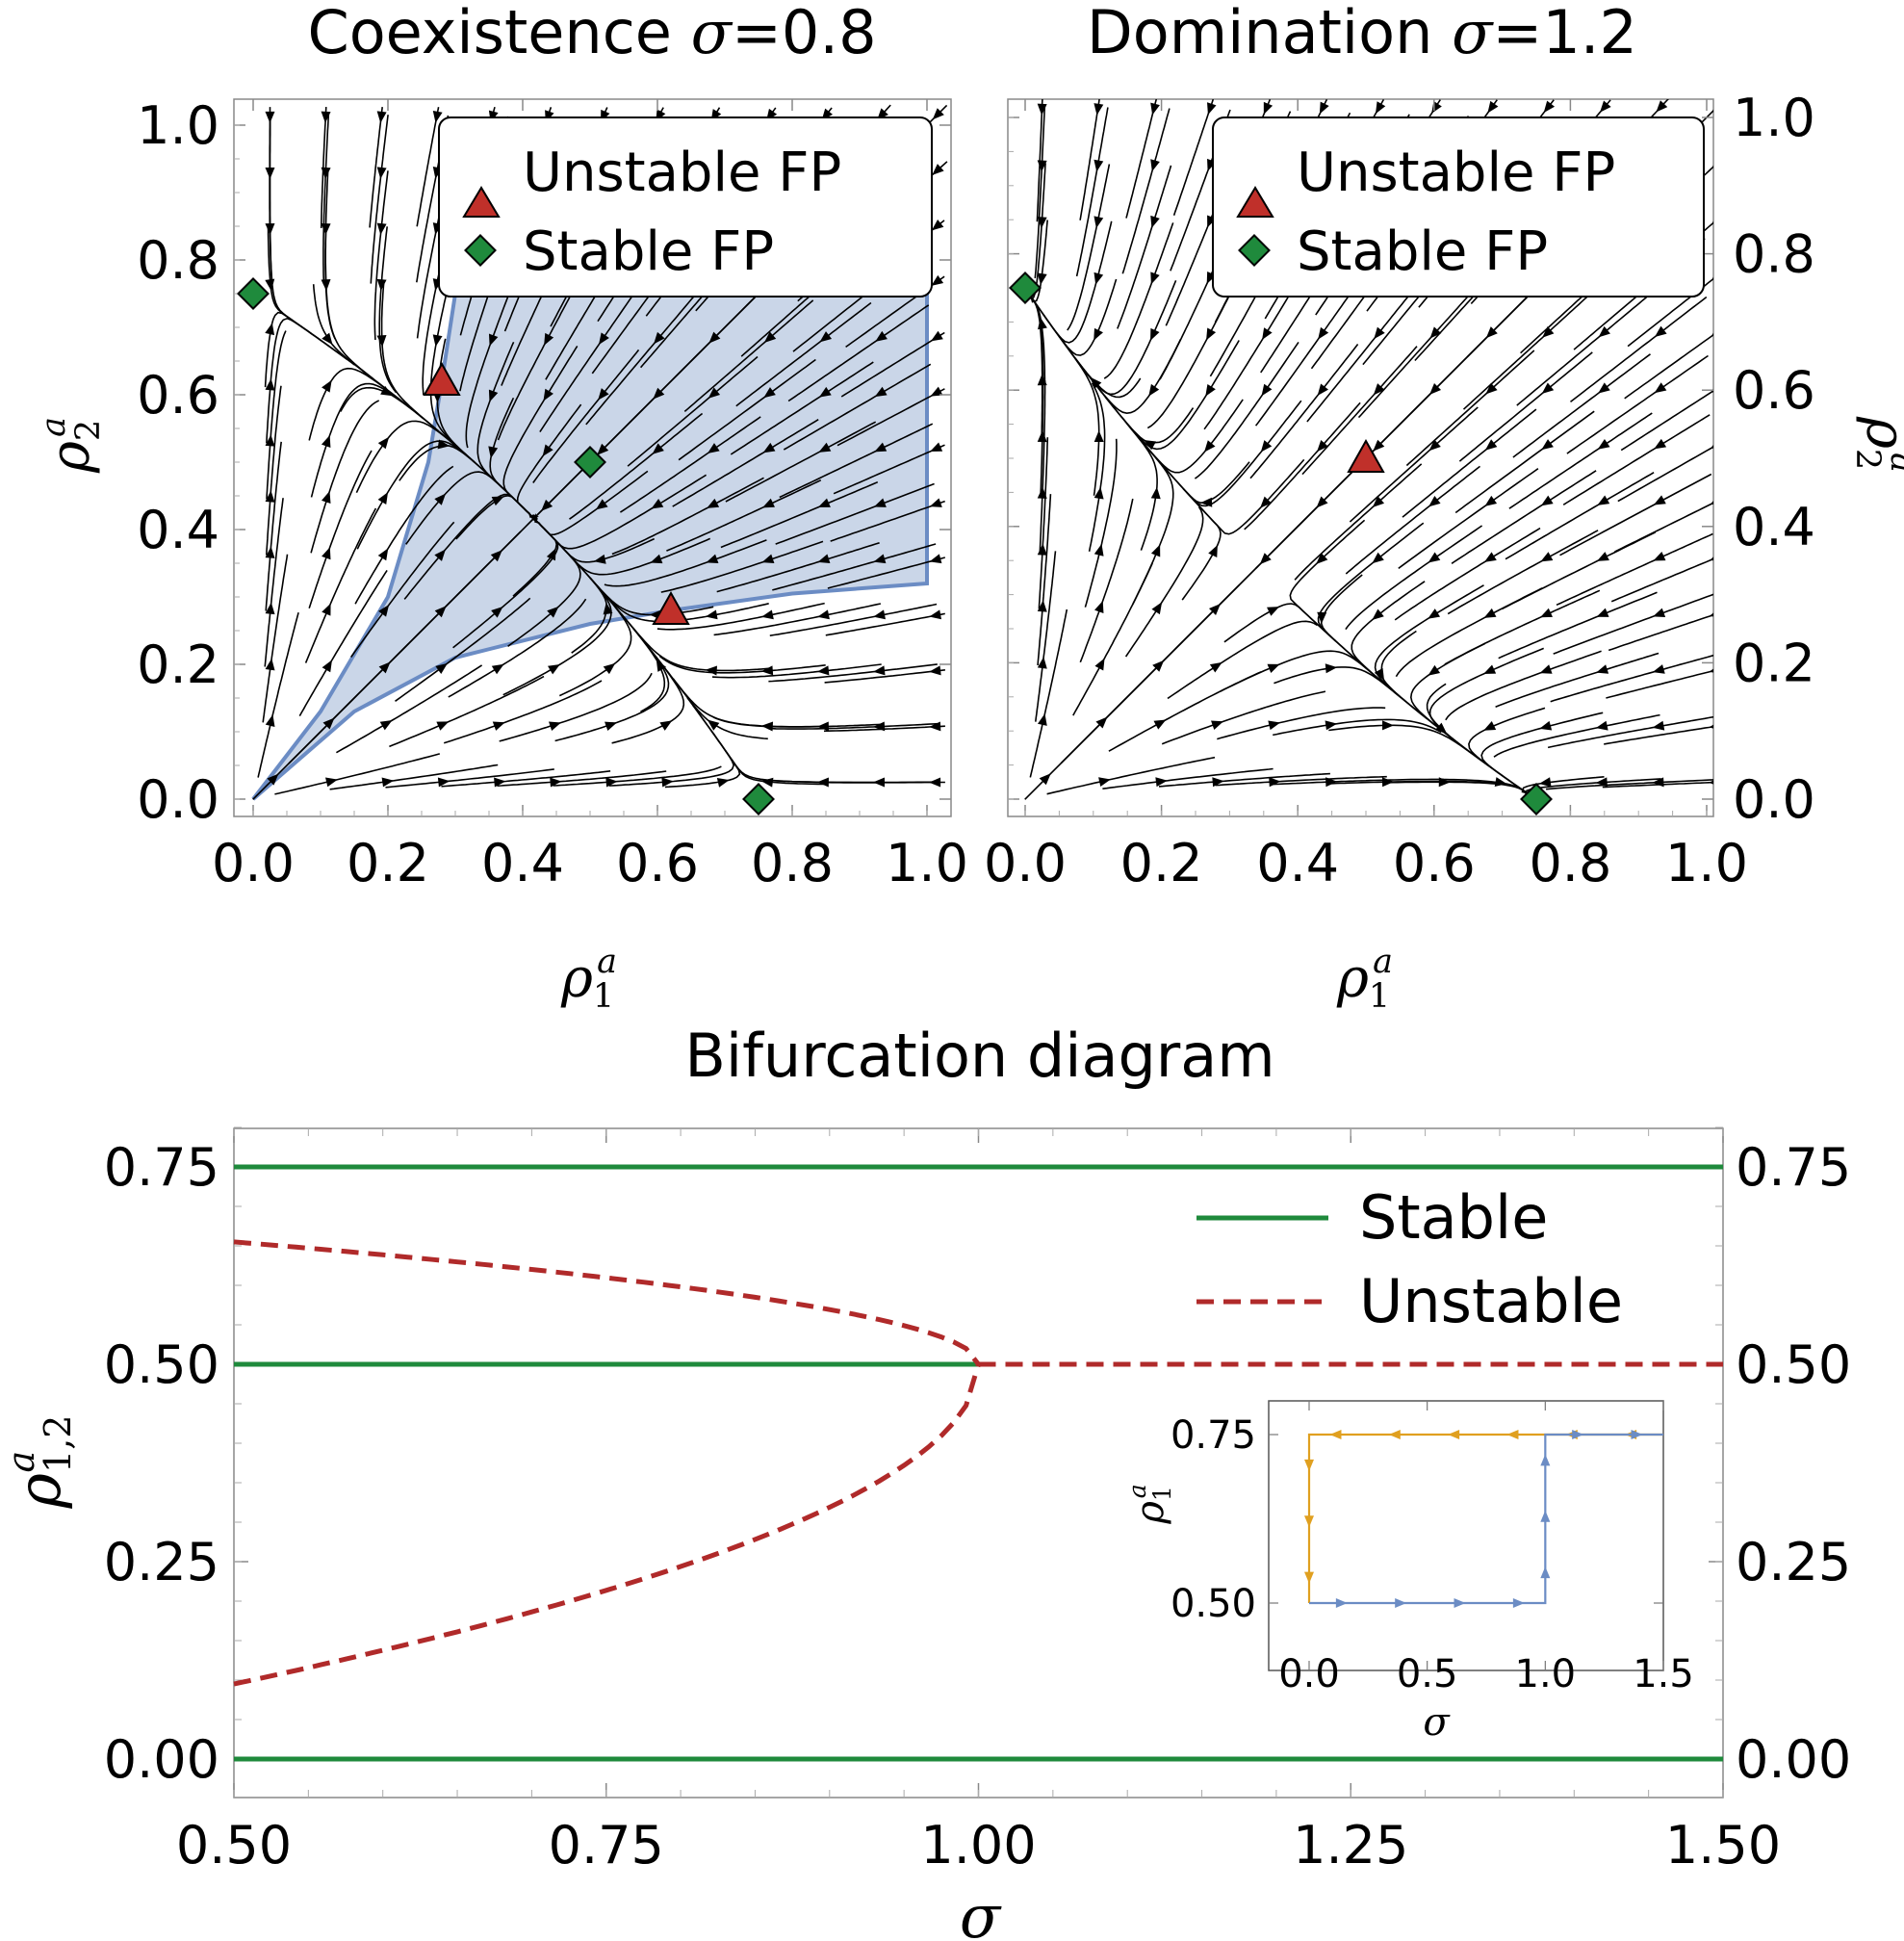 The image size is (1904, 1941). I want to click on panel-b-ylabel: ρ2a, so click(1877, 444).